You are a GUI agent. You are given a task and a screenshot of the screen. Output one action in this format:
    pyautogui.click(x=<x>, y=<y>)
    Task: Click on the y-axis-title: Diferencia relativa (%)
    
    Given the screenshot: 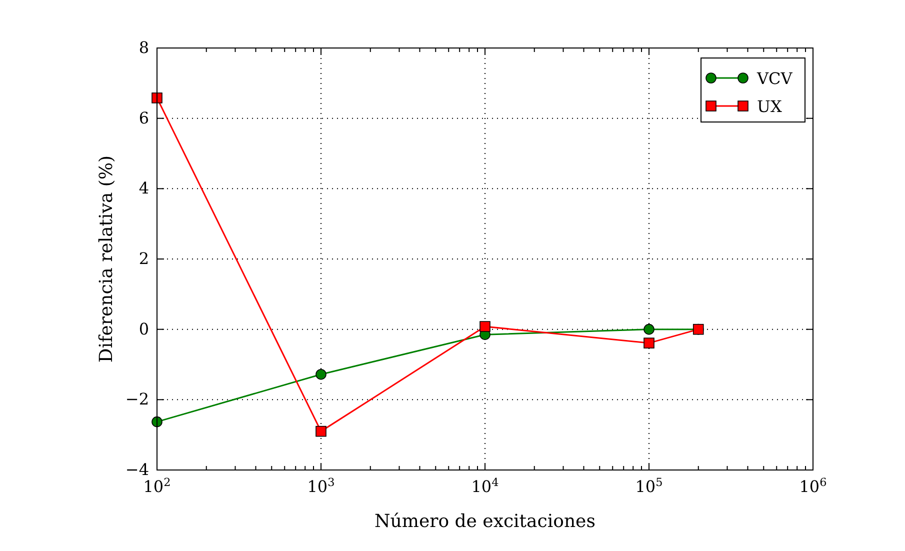 What is the action you would take?
    pyautogui.click(x=106, y=259)
    